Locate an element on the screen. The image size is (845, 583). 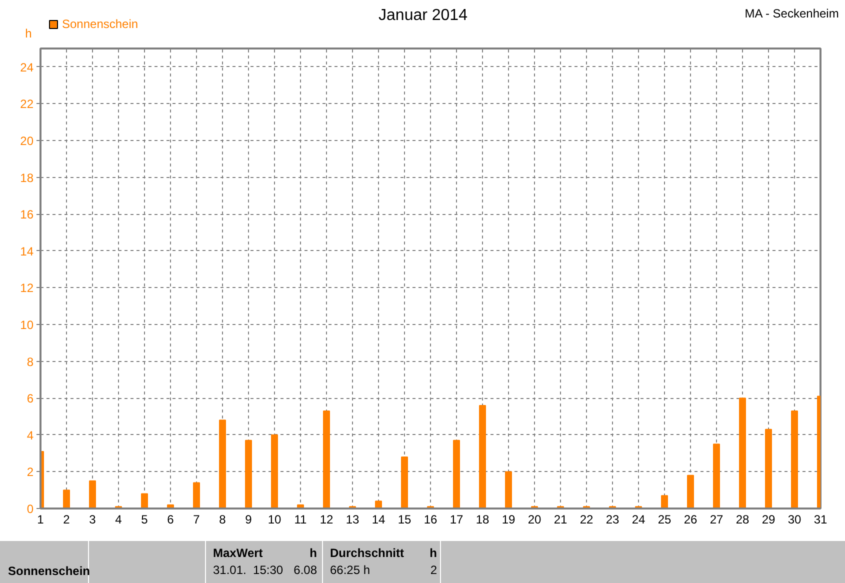
y-tick-label: 0 is located at coordinates (30, 509).